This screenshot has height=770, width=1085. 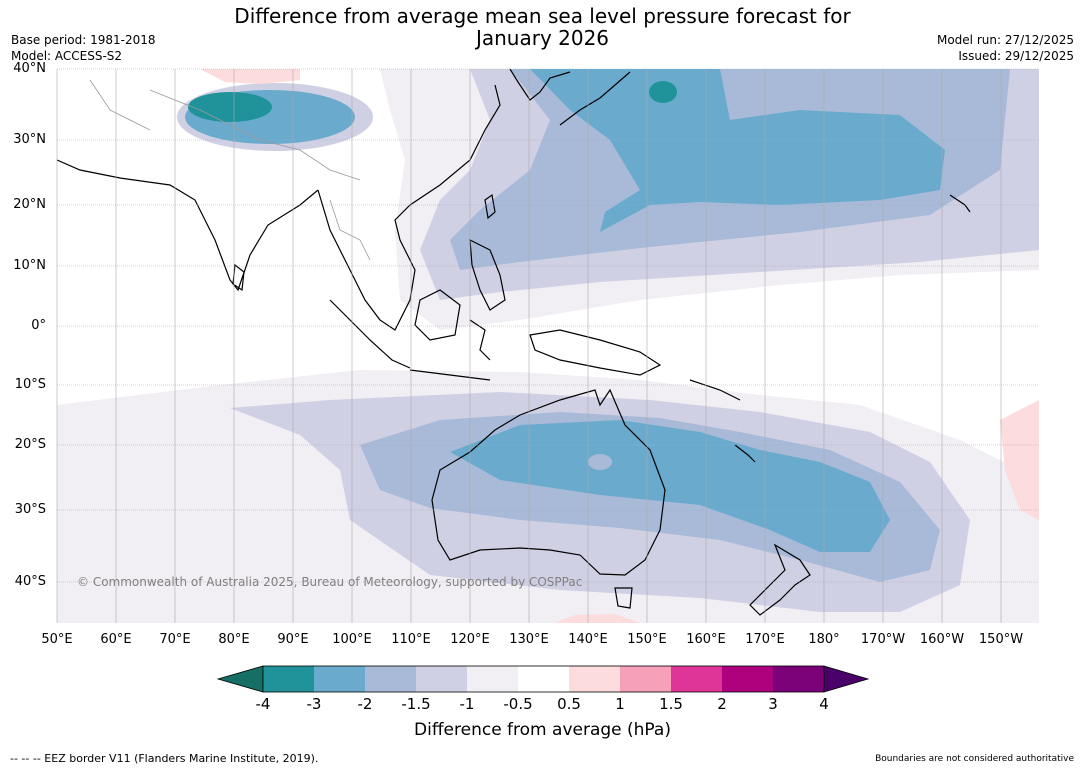 What do you see at coordinates (597, 618) in the screenshot?
I see `anomaly-positive-south` at bounding box center [597, 618].